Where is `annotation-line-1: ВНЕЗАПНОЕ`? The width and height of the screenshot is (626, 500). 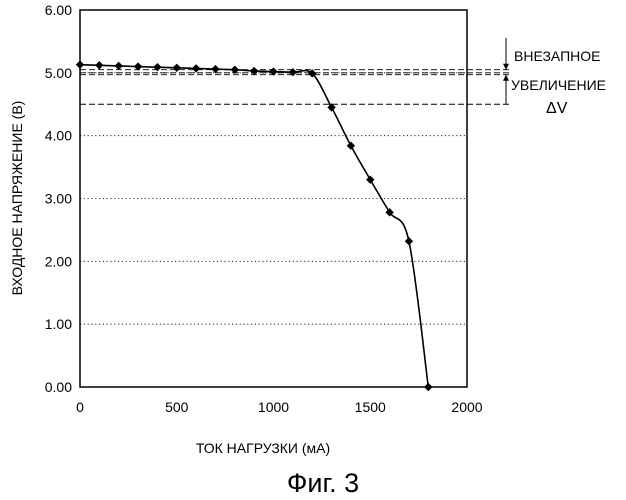 annotation-line-1: ВНЕЗАПНОЕ is located at coordinates (557, 56).